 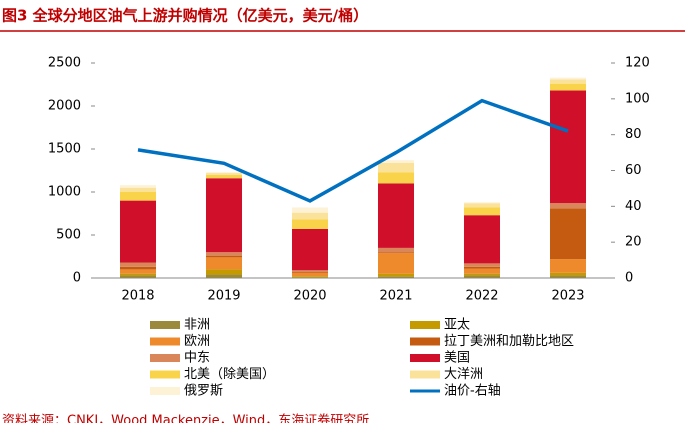 What do you see at coordinates (203, 391) in the screenshot?
I see `legend-label: 俄罗斯` at bounding box center [203, 391].